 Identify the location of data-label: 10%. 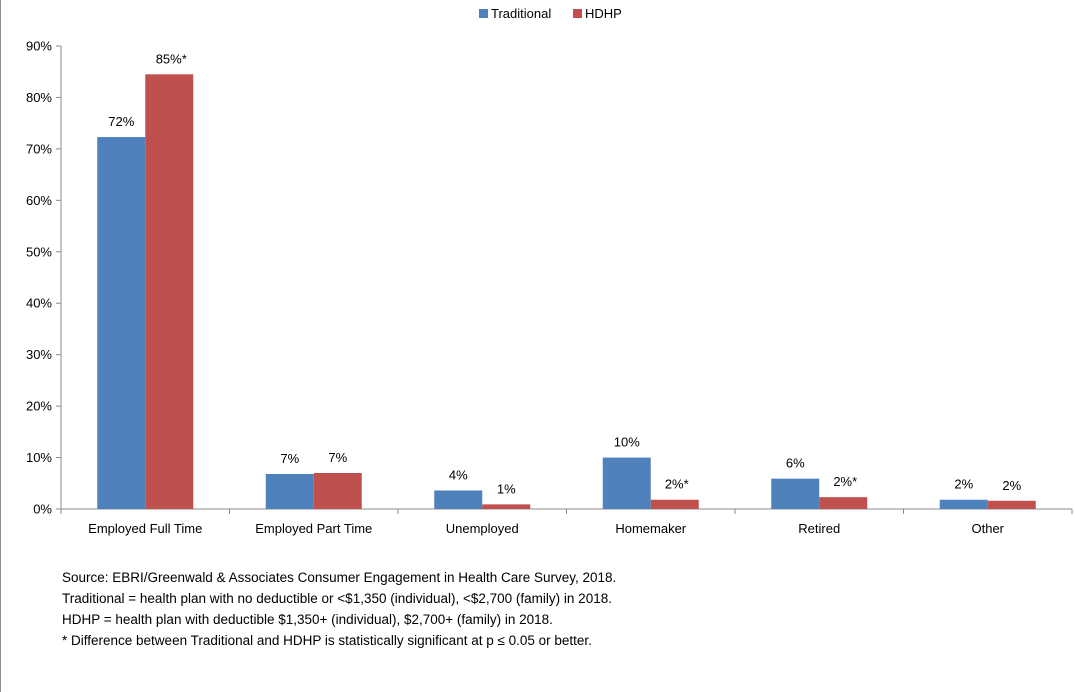
(627, 442).